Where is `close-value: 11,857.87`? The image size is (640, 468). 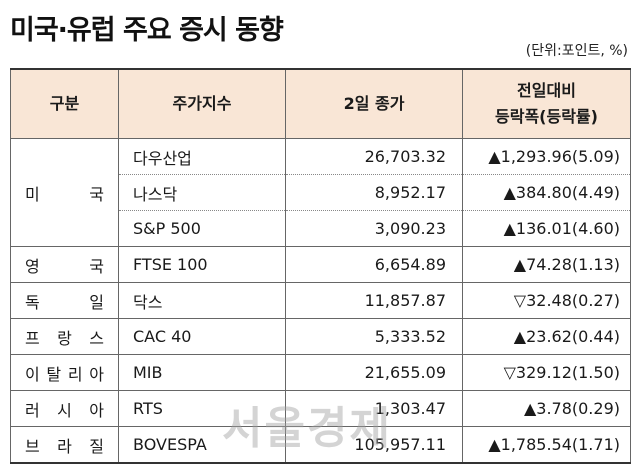 close-value: 11,857.87 is located at coordinates (374, 300).